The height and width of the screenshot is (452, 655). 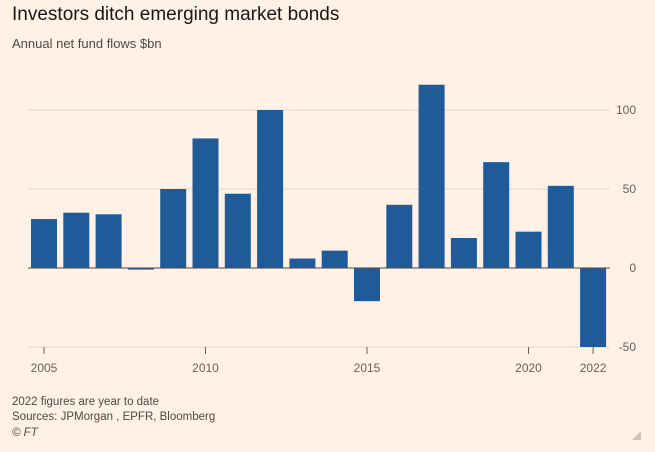 What do you see at coordinates (399, 236) in the screenshot?
I see `bar-2016` at bounding box center [399, 236].